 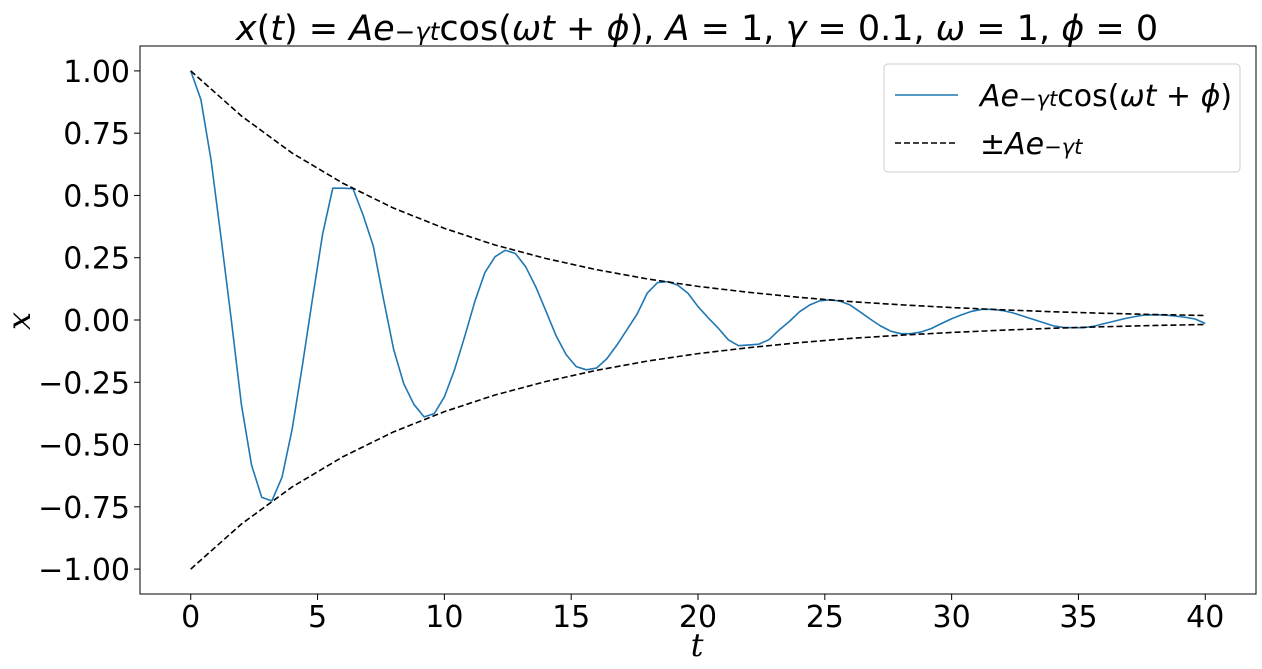 What do you see at coordinates (697, 645) in the screenshot?
I see `x-axis-label: t` at bounding box center [697, 645].